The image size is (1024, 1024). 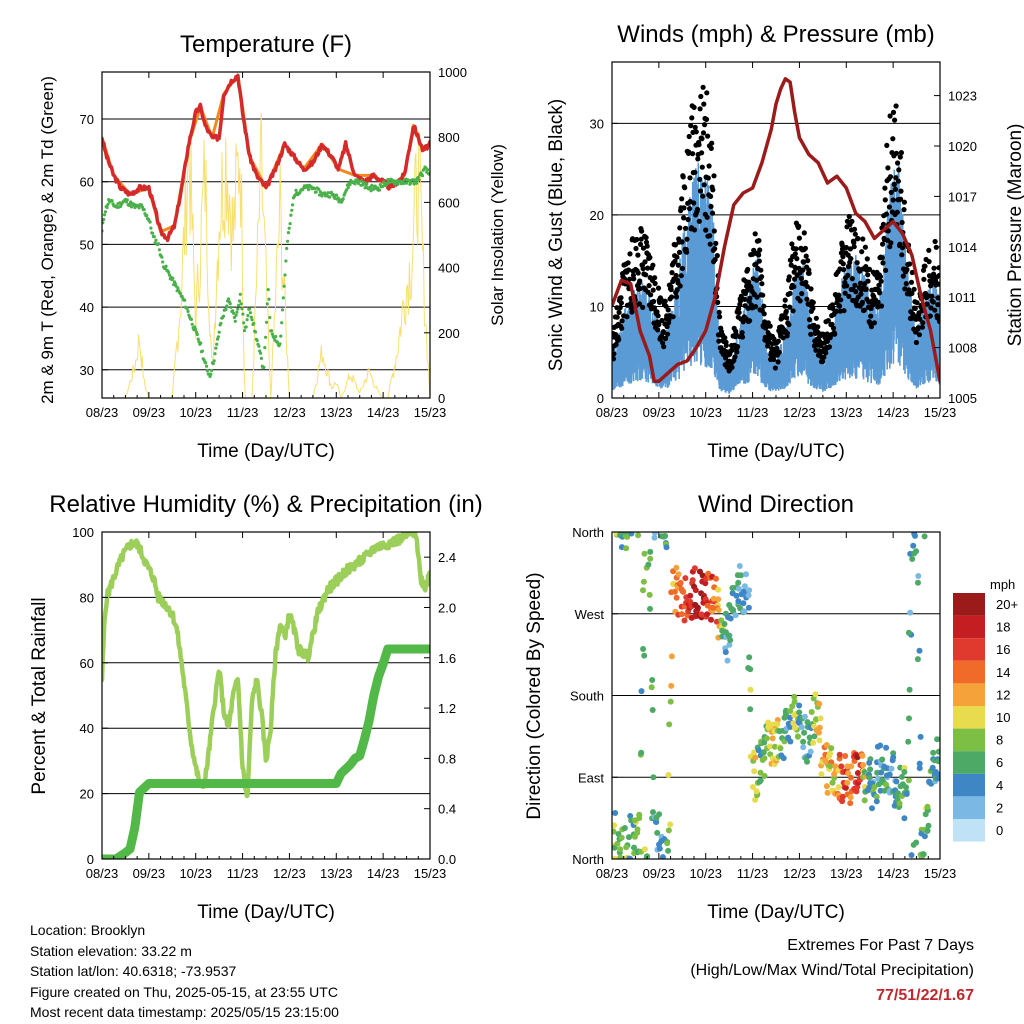 What do you see at coordinates (1003, 694) in the screenshot?
I see `speed-legend-label: 12` at bounding box center [1003, 694].